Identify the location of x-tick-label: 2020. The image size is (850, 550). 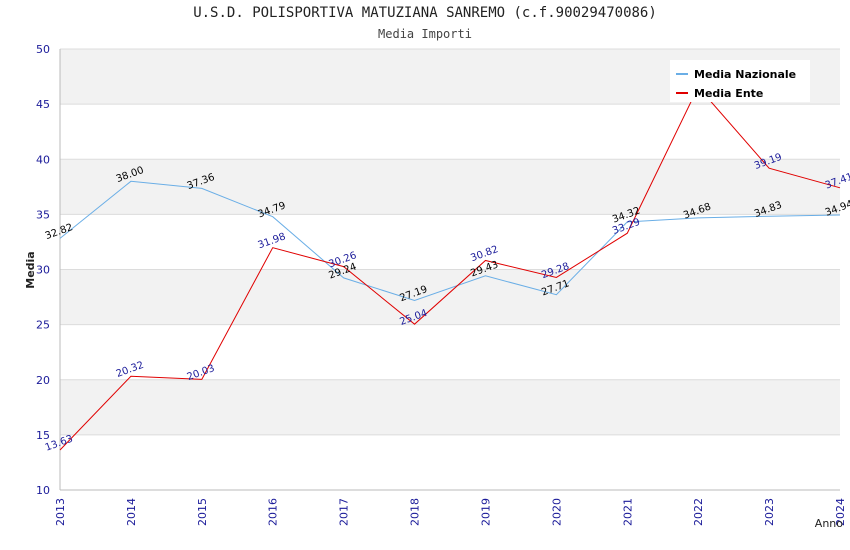
(556, 512).